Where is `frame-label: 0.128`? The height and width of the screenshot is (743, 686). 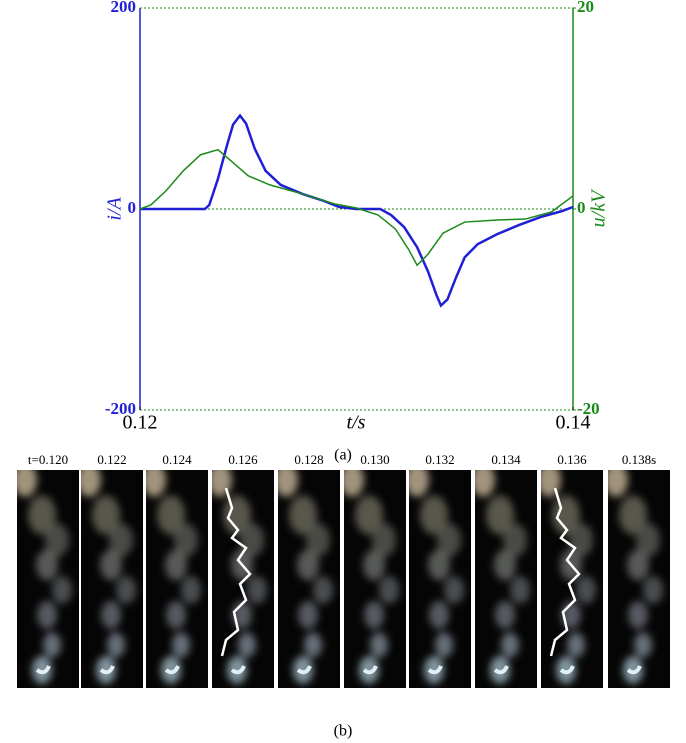
frame-label: 0.128 is located at coordinates (308, 459).